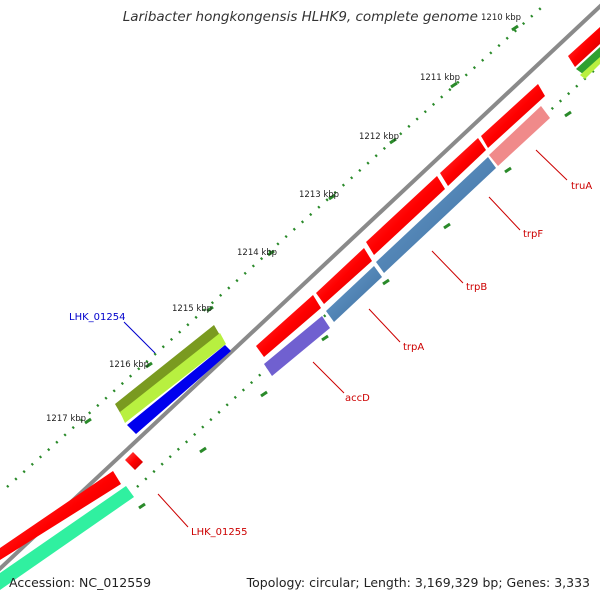 The image size is (600, 600). Describe the element at coordinates (379, 137) in the screenshot. I see `tick-label: 1212 kbp` at that location.